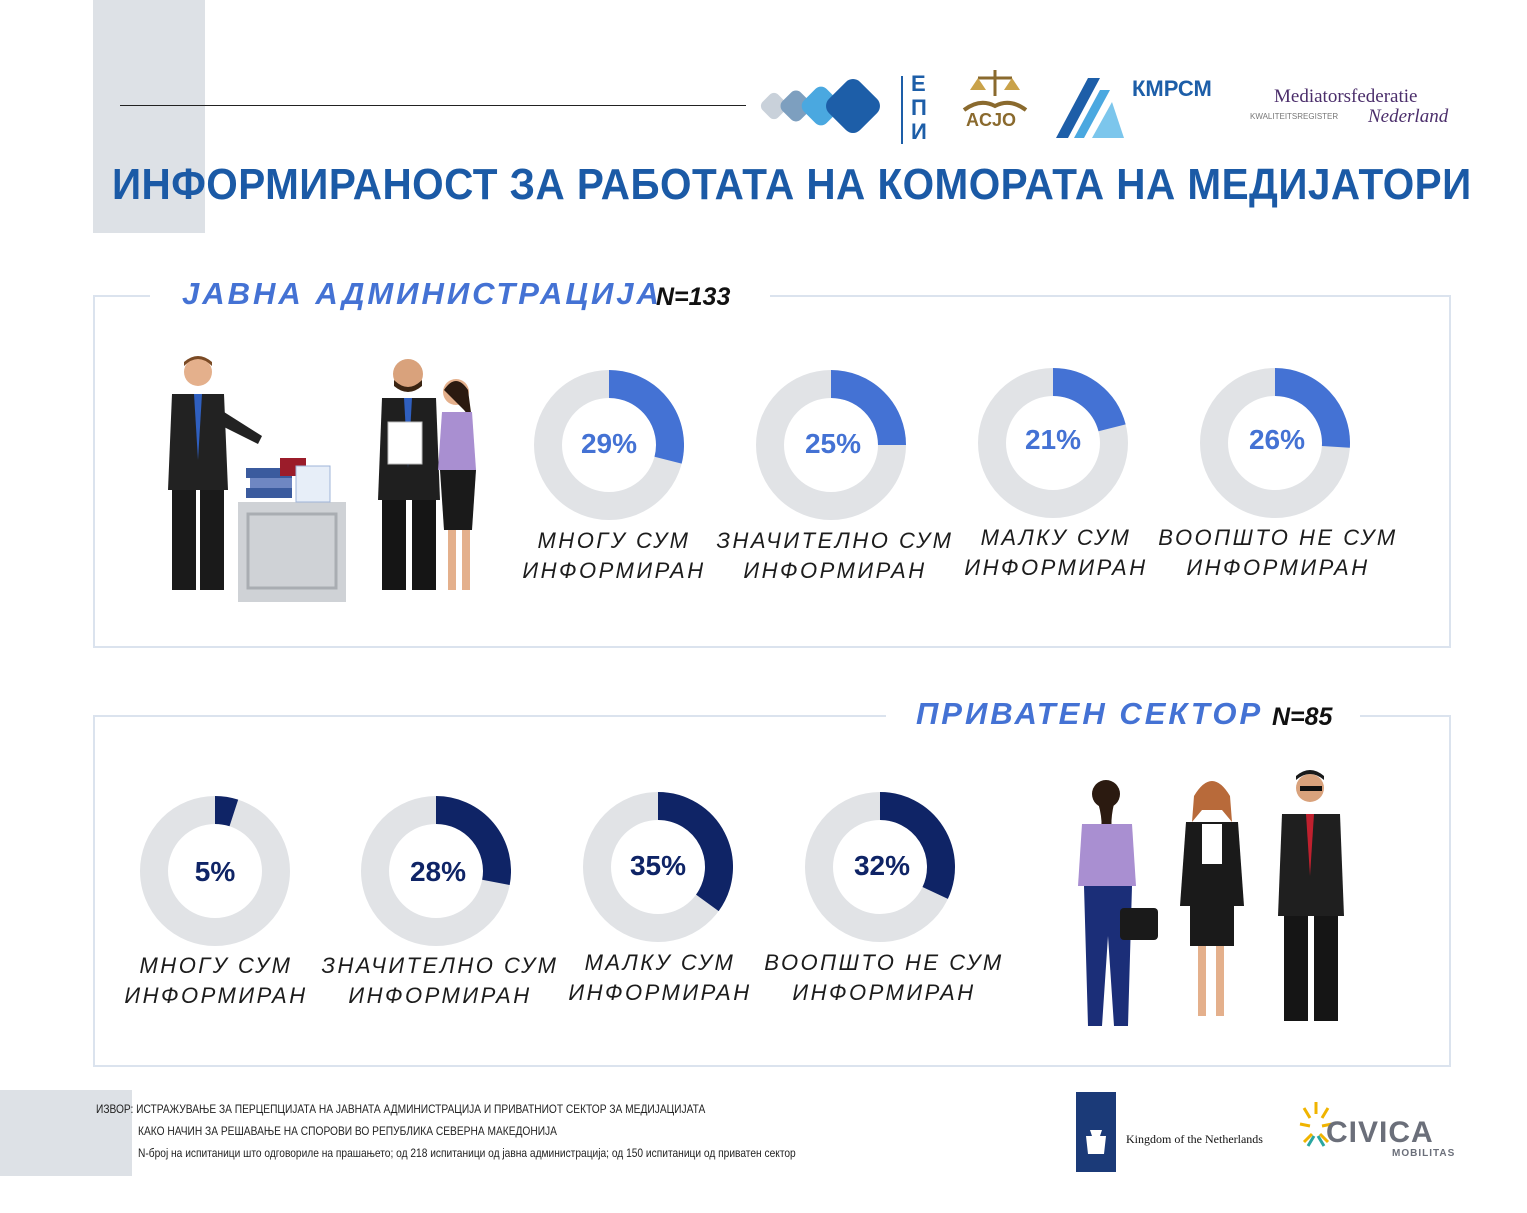 The width and height of the screenshot is (1527, 1213). Describe the element at coordinates (1380, 1132) in the screenshot. I see `civica-logo-text: CIVICA` at that location.